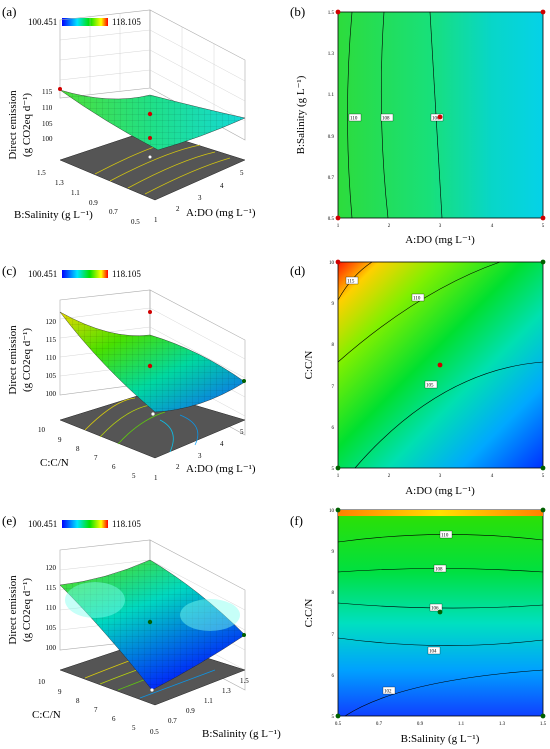  I want to click on contour-label-d-2: 105, so click(430, 386).